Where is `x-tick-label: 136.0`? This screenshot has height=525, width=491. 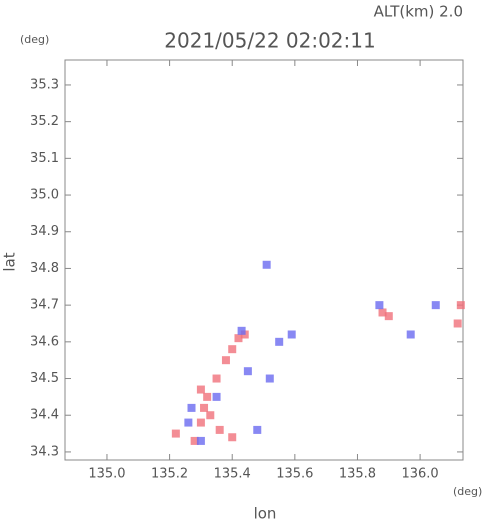
x-tick-label: 136.0 is located at coordinates (419, 474).